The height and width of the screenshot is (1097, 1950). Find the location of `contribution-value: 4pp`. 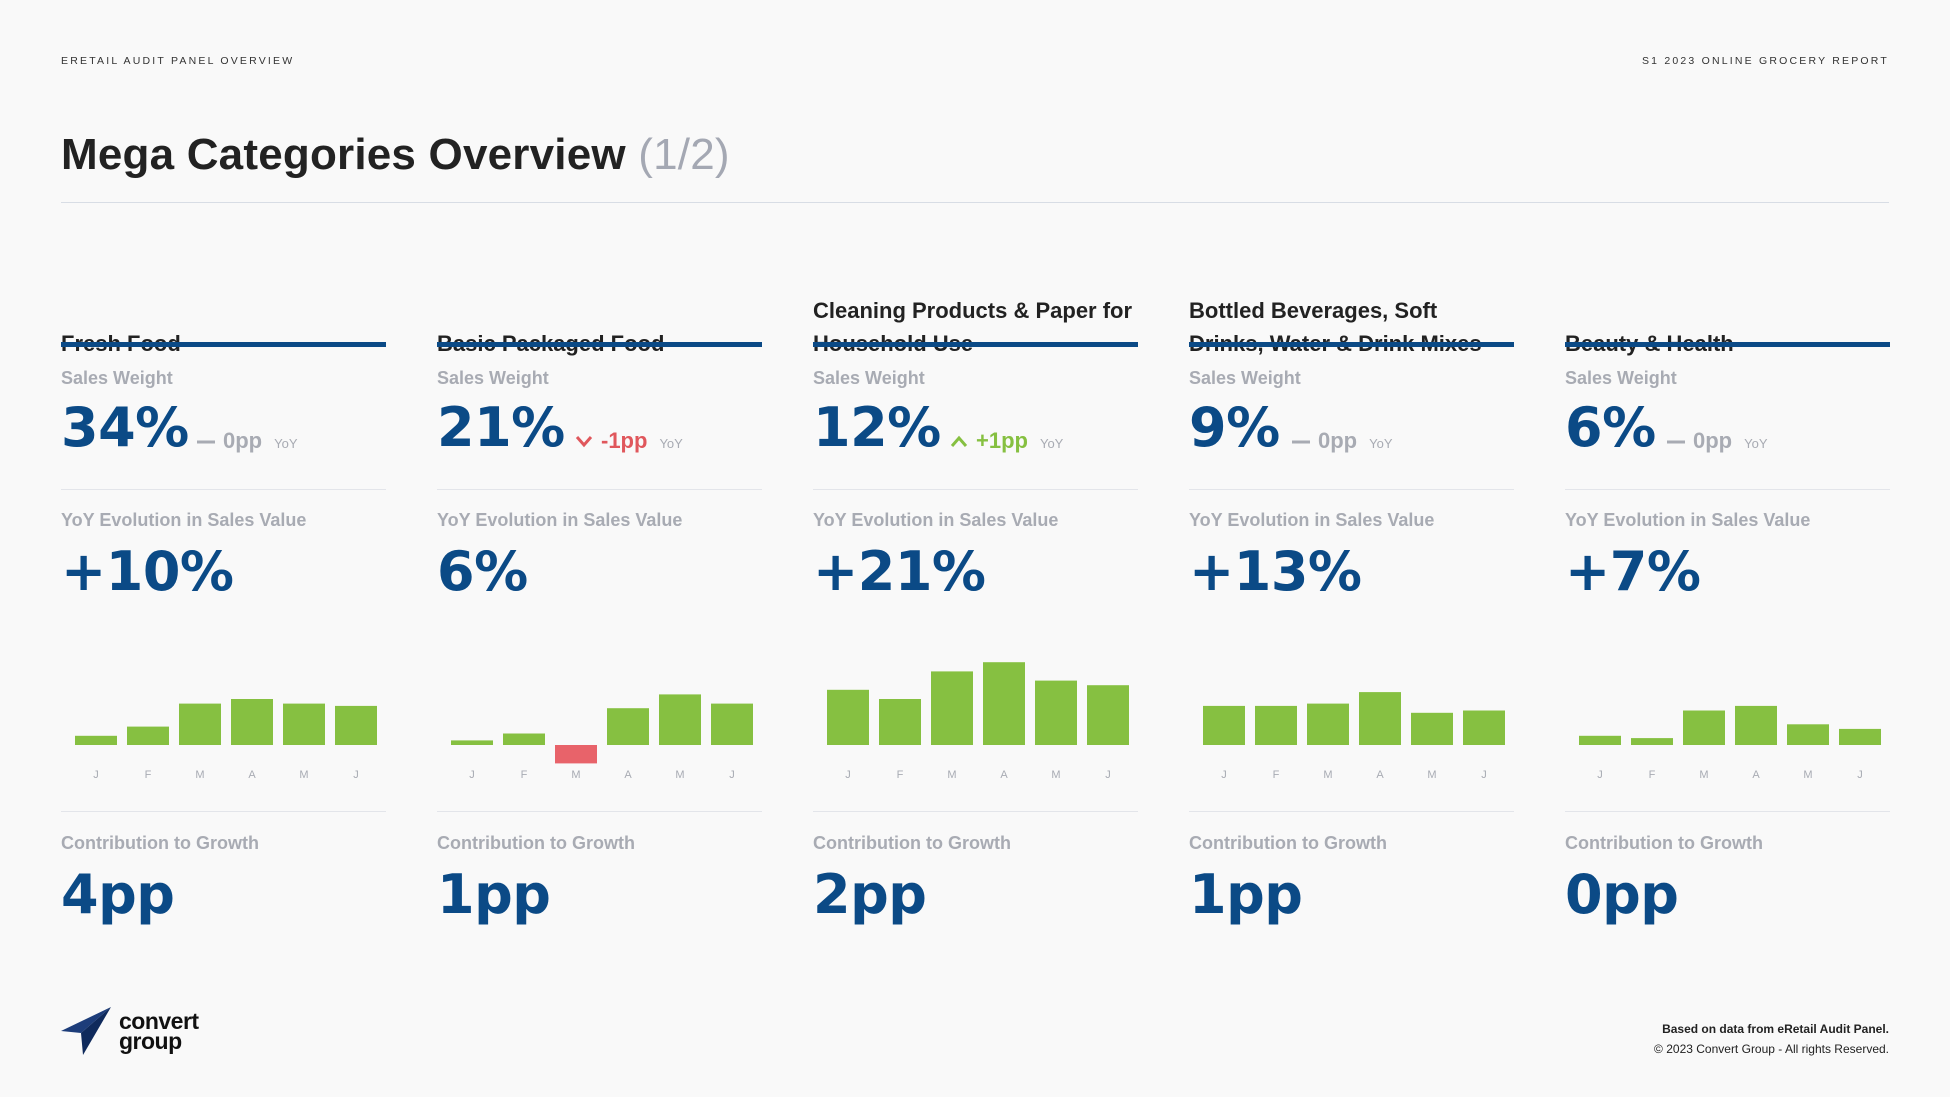

contribution-value: 4pp is located at coordinates (118, 894).